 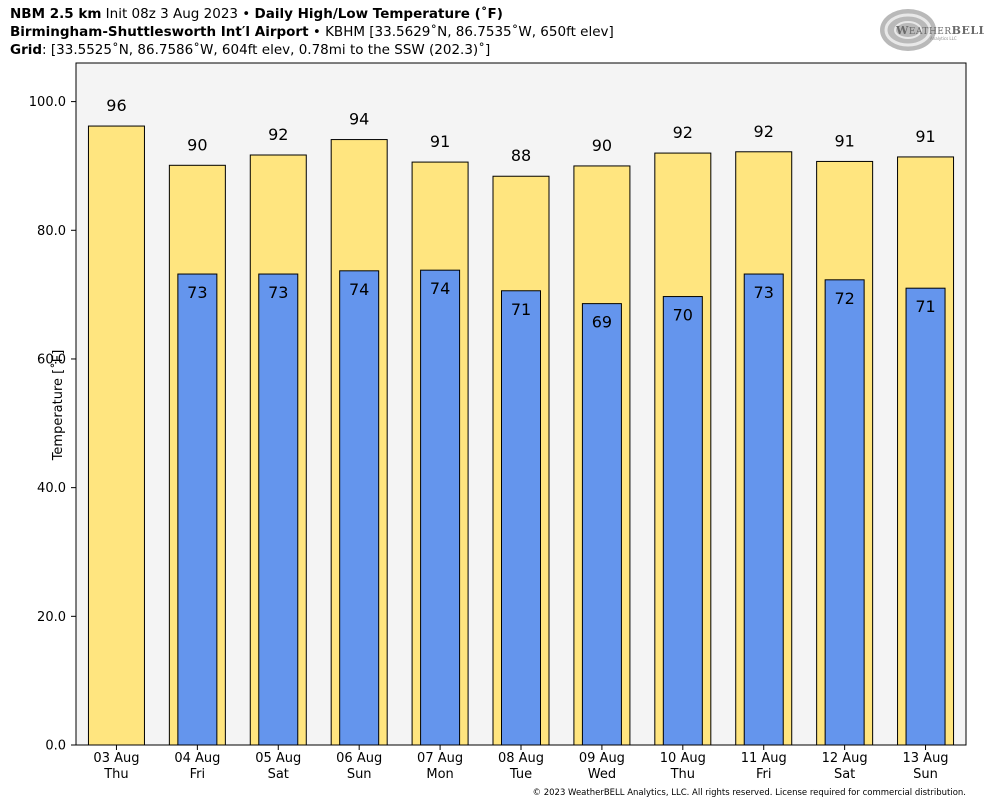 I want to click on x-tick-weekday: Wed, so click(x=602, y=774).